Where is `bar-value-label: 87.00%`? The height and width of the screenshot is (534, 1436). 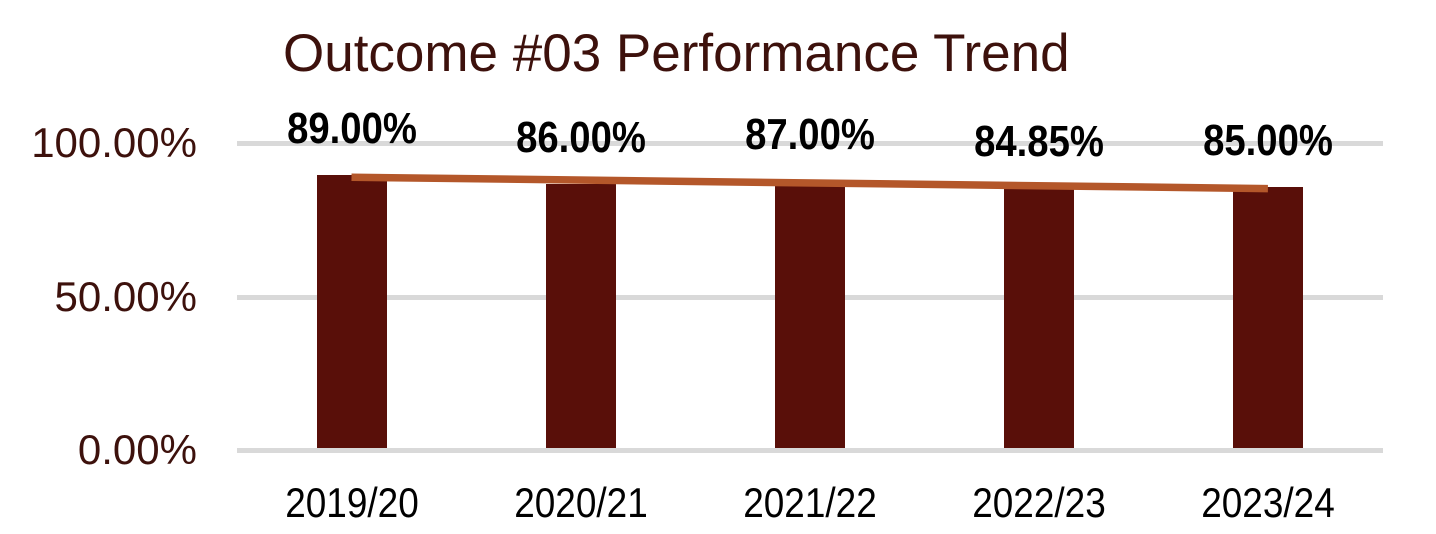
bar-value-label: 87.00% is located at coordinates (809, 134).